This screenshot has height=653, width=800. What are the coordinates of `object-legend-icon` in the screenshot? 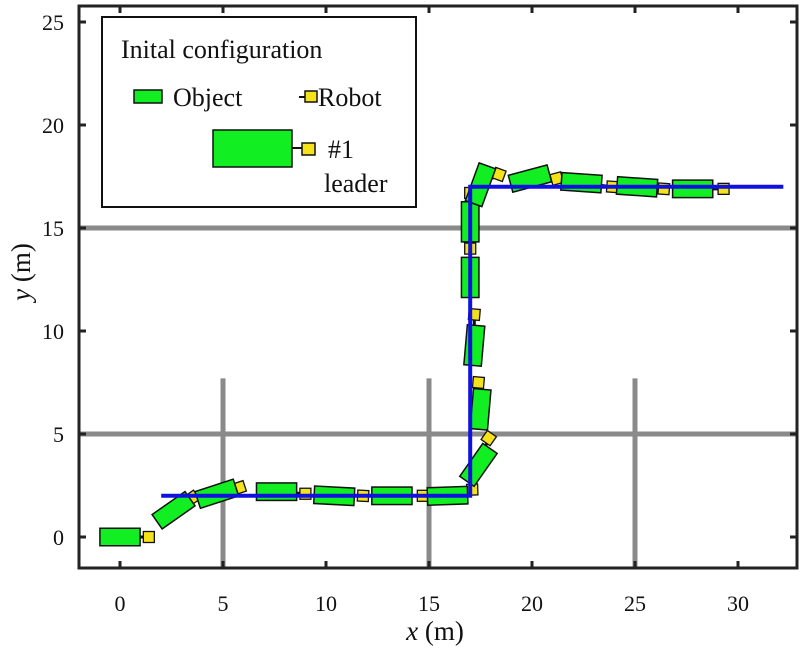 It's located at (148, 96).